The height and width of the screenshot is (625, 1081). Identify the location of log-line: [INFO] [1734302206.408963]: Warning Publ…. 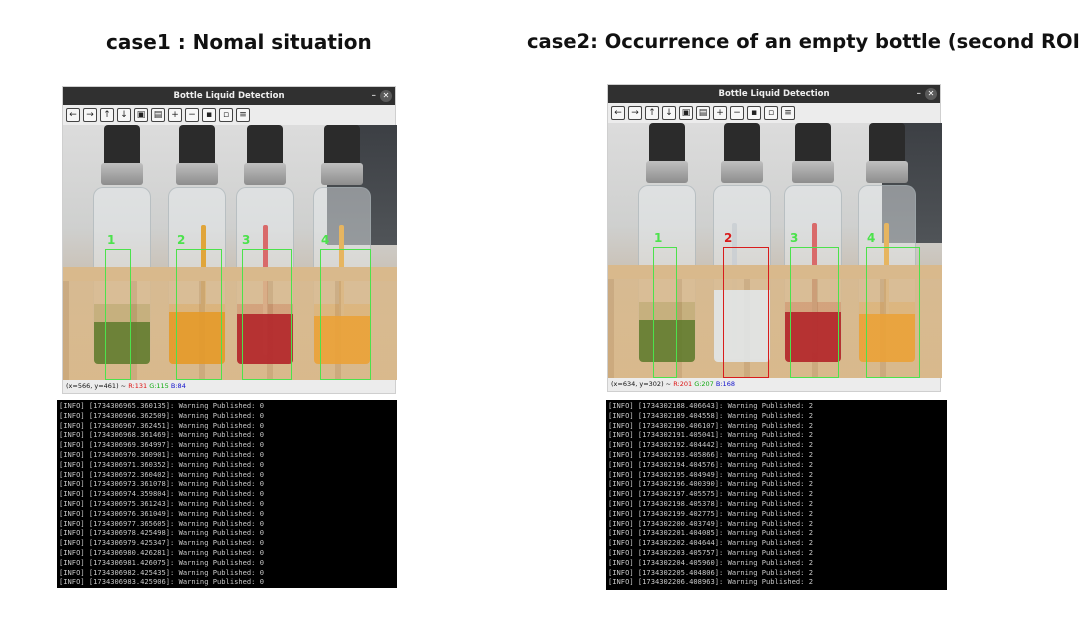
(710, 582).